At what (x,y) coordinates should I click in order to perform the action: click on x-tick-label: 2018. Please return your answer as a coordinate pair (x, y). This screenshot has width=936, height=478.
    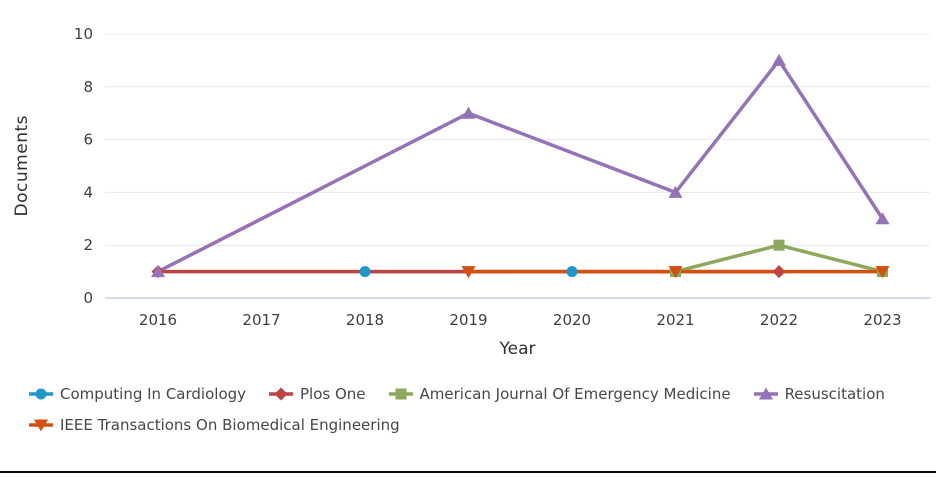
    Looking at the image, I should click on (365, 320).